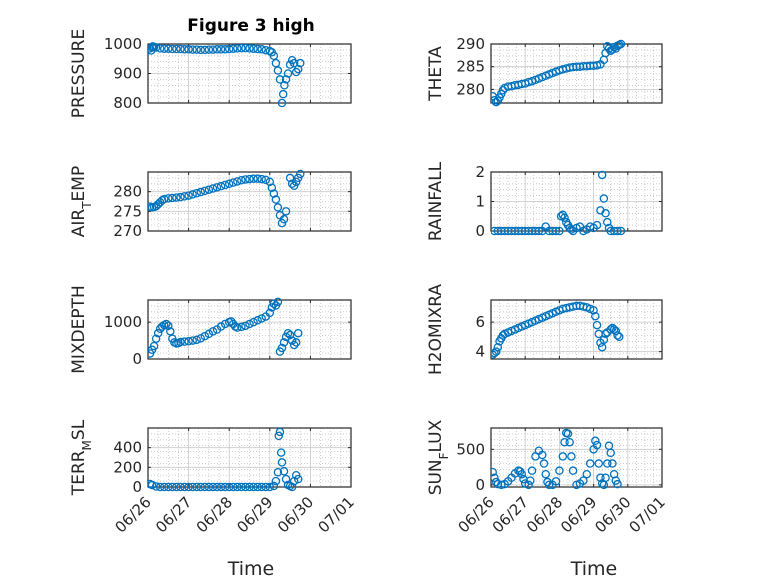  I want to click on y-axis-label: H2OMIXRA, so click(436, 329).